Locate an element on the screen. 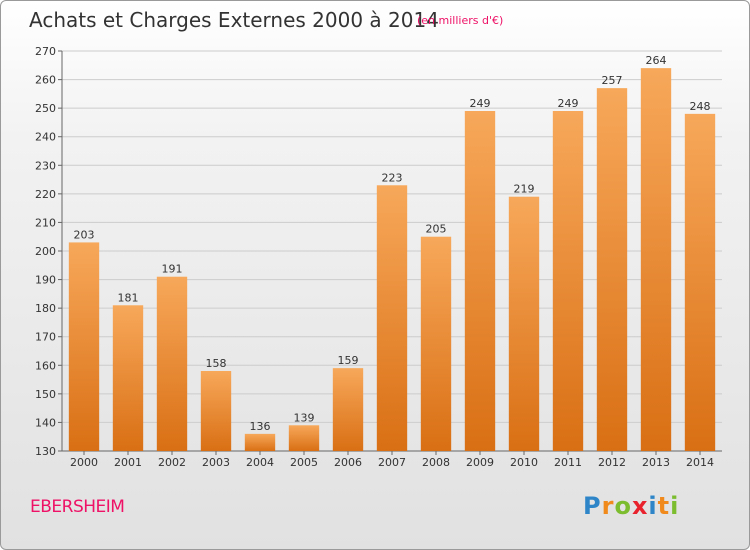 This screenshot has width=750, height=550. x-tick-label: 2005 is located at coordinates (304, 462).